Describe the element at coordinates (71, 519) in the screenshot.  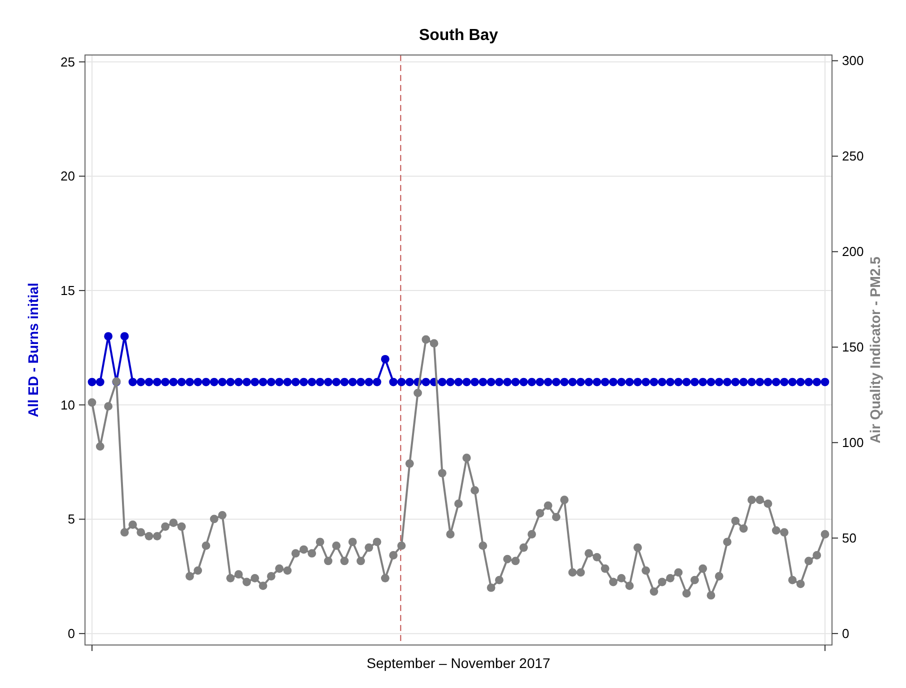
I see `y-tick-label: 5` at that location.